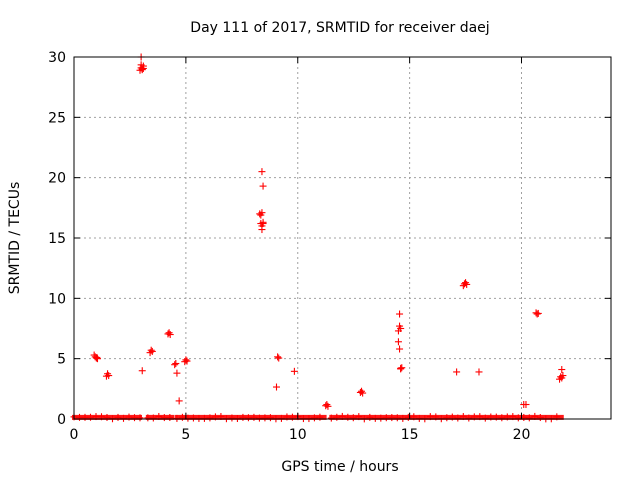 Image resolution: width=640 pixels, height=480 pixels. Describe the element at coordinates (15, 238) in the screenshot. I see `y-axis-title: SRMTID / TECUs` at that location.